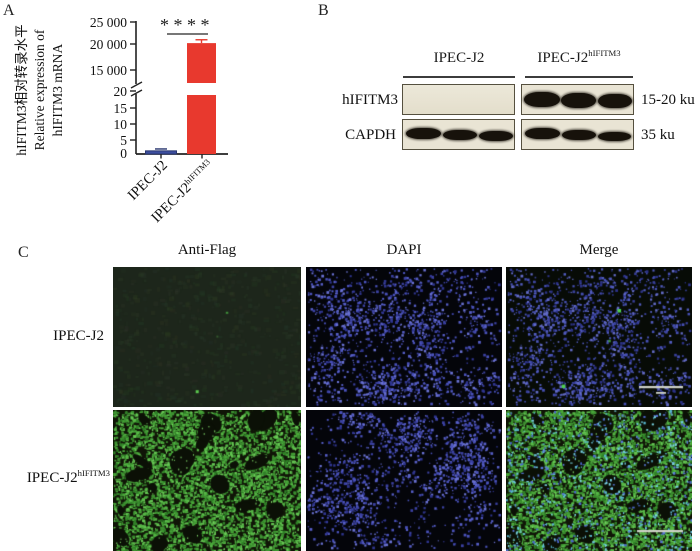 The height and width of the screenshot is (551, 700). What do you see at coordinates (23, 252) in the screenshot?
I see `panel-c-label: C` at bounding box center [23, 252].